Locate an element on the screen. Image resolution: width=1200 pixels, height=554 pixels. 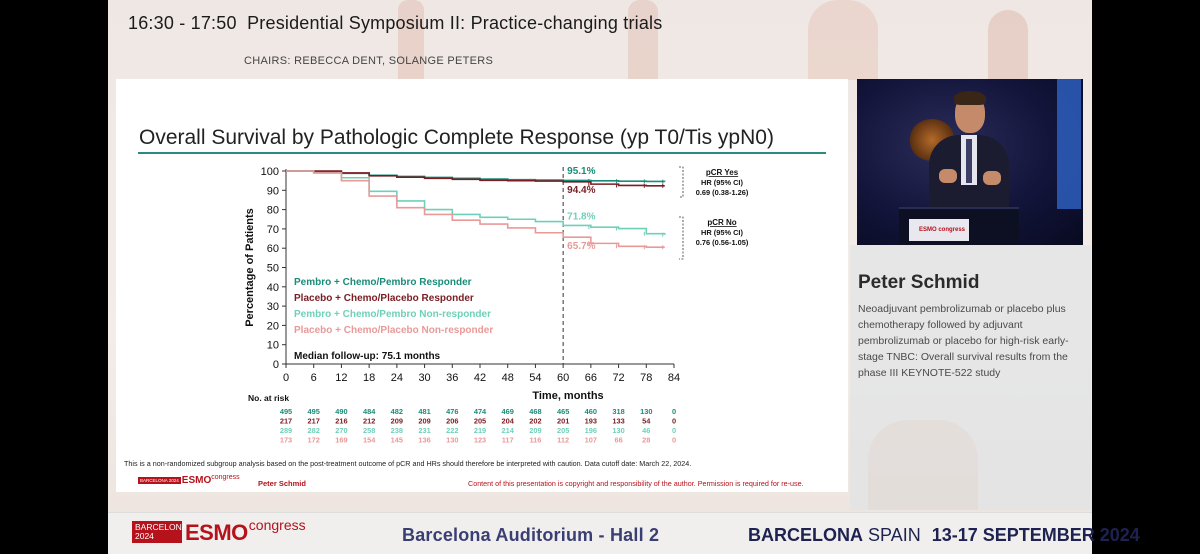
risk-table-value: 136 is located at coordinates (424, 440).